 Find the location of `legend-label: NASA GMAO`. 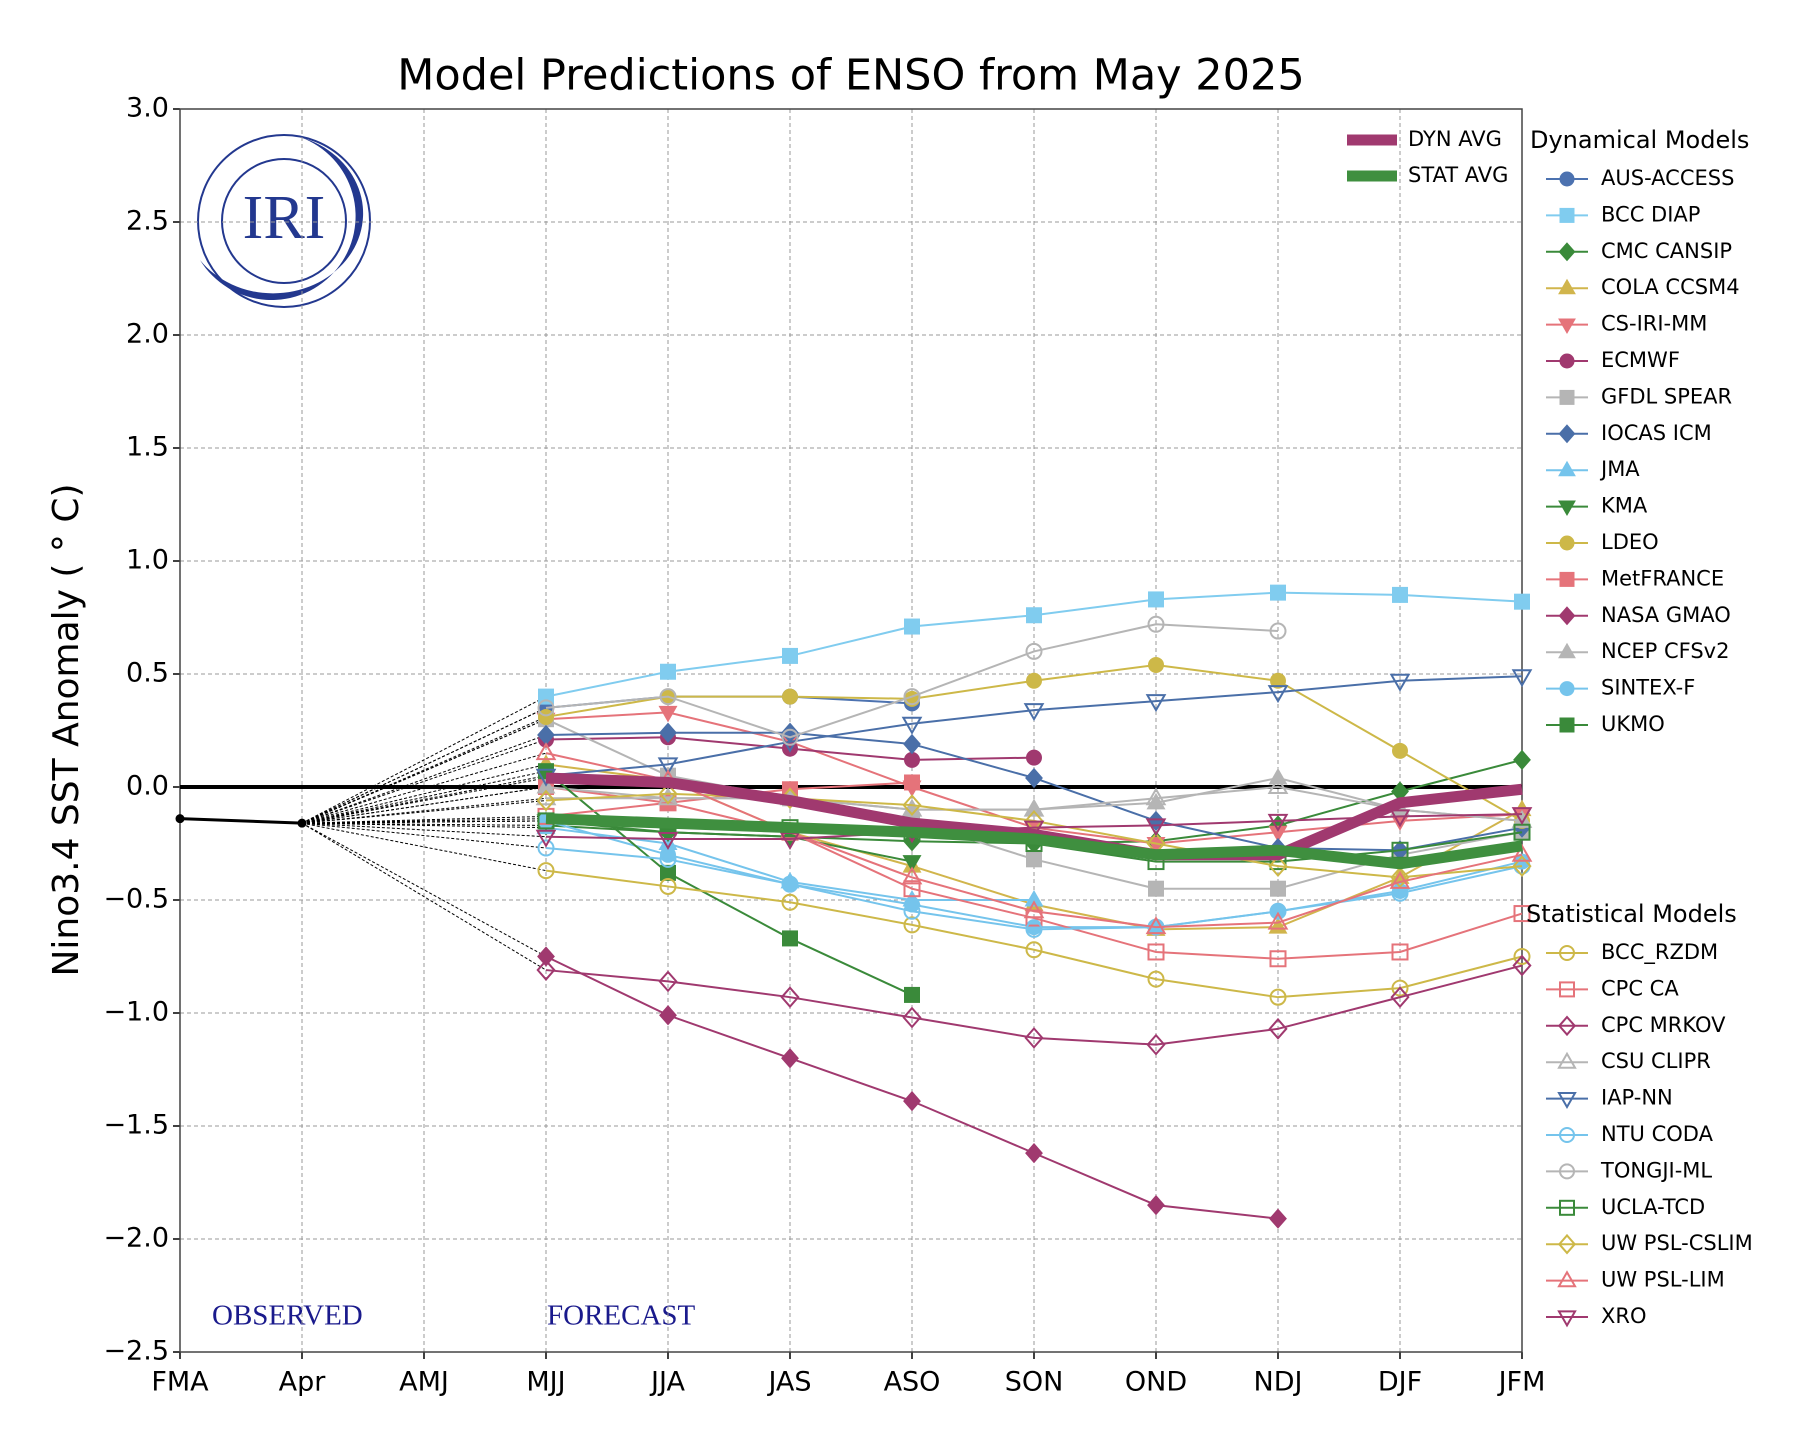

legend-label: NASA GMAO is located at coordinates (1666, 615).